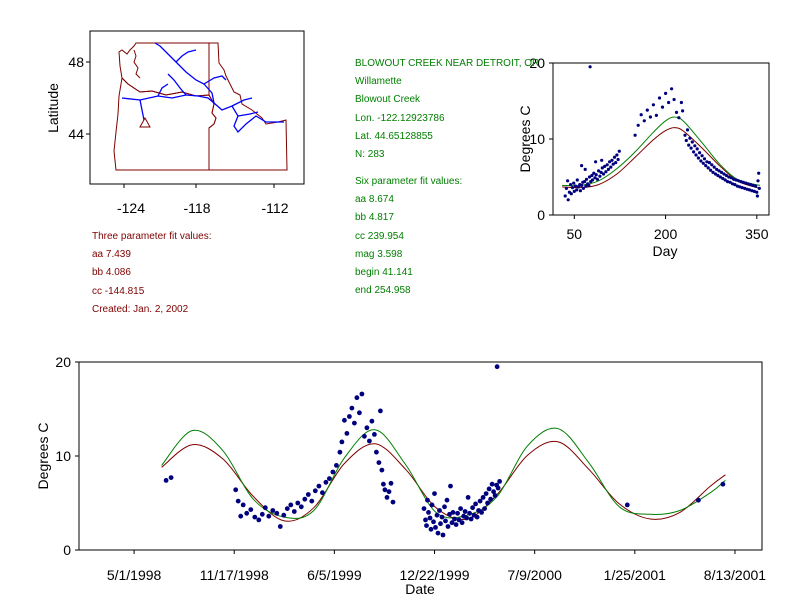 This screenshot has height=611, width=792. Describe the element at coordinates (394, 136) in the screenshot. I see `site-latitude: Lat. 44.65128855` at that location.